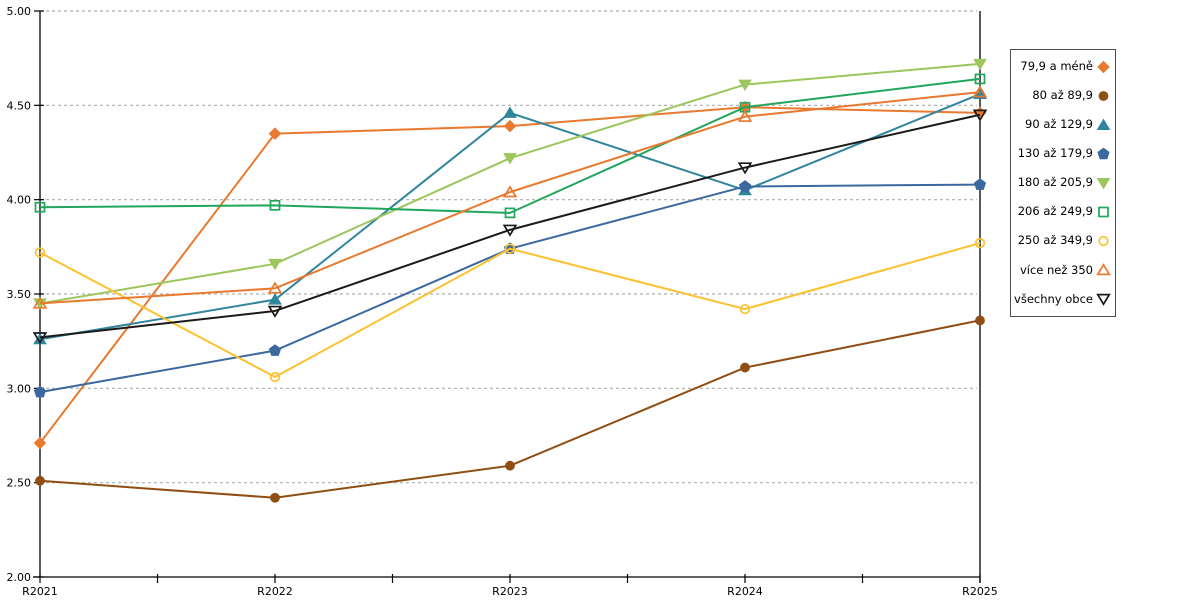 This screenshot has height=600, width=1200. Describe the element at coordinates (40, 591) in the screenshot. I see `x-axis-label: R2021` at that location.